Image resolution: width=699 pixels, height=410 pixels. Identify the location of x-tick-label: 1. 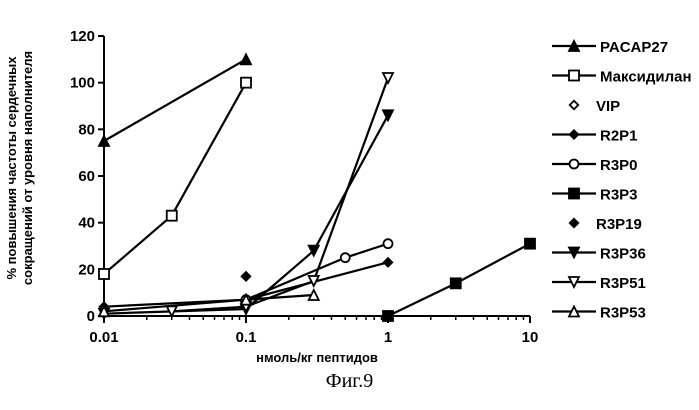
(388, 337).